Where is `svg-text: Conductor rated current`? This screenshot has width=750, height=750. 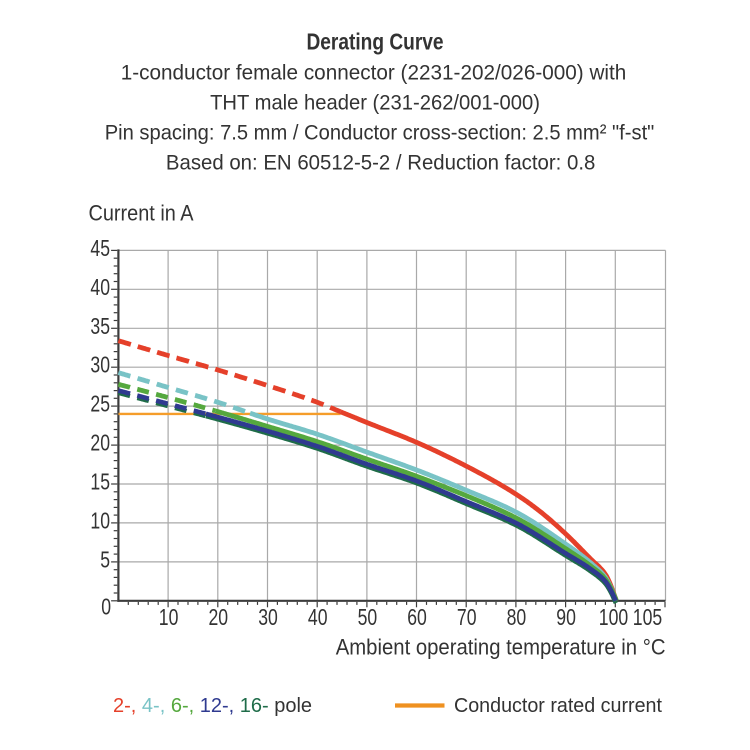 svg-text: Conductor rated current is located at coordinates (558, 706).